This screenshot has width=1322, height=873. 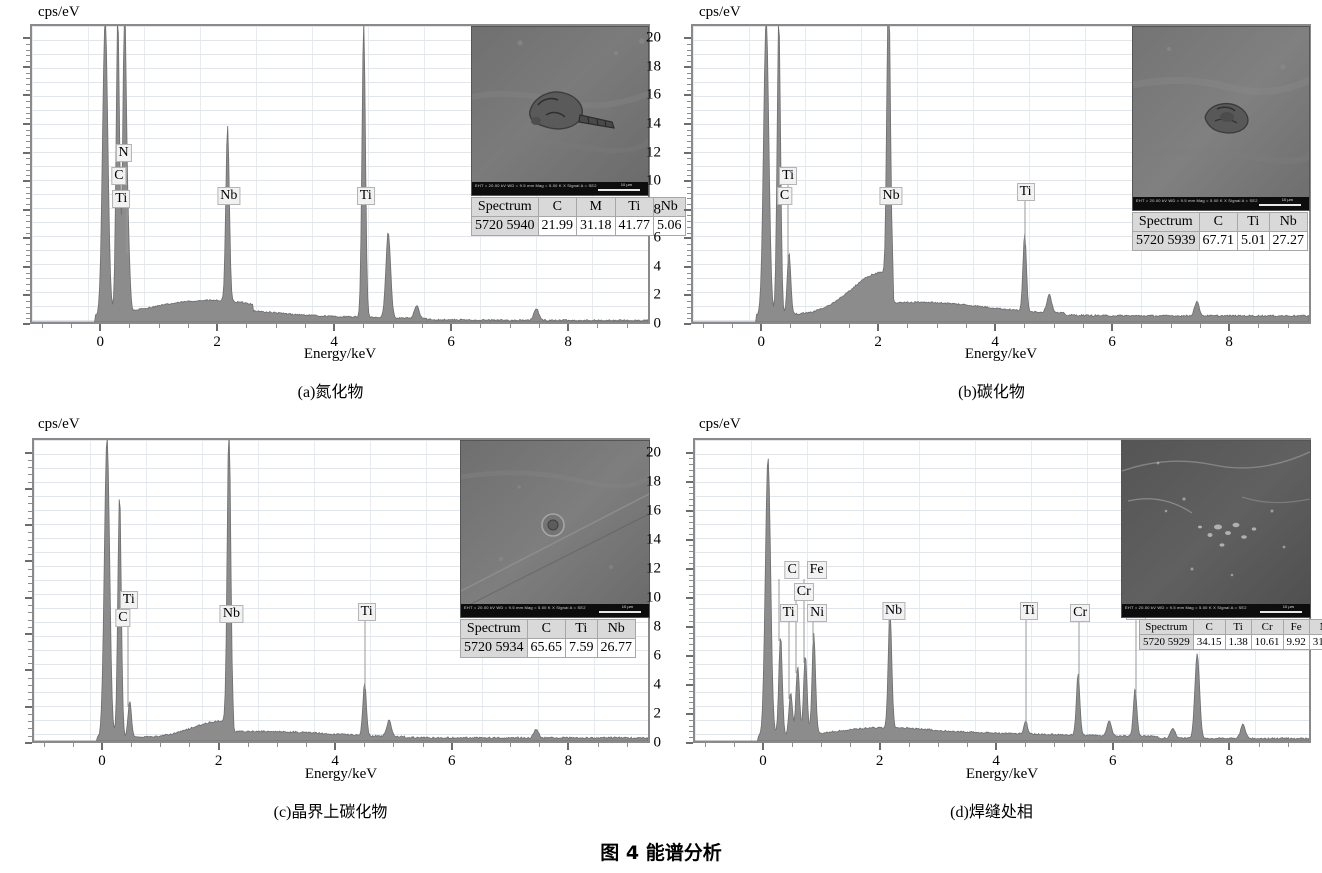 What do you see at coordinates (1230, 627) in the screenshot?
I see `table-header-row: SpectrumCTiCrFeNiNb` at bounding box center [1230, 627].